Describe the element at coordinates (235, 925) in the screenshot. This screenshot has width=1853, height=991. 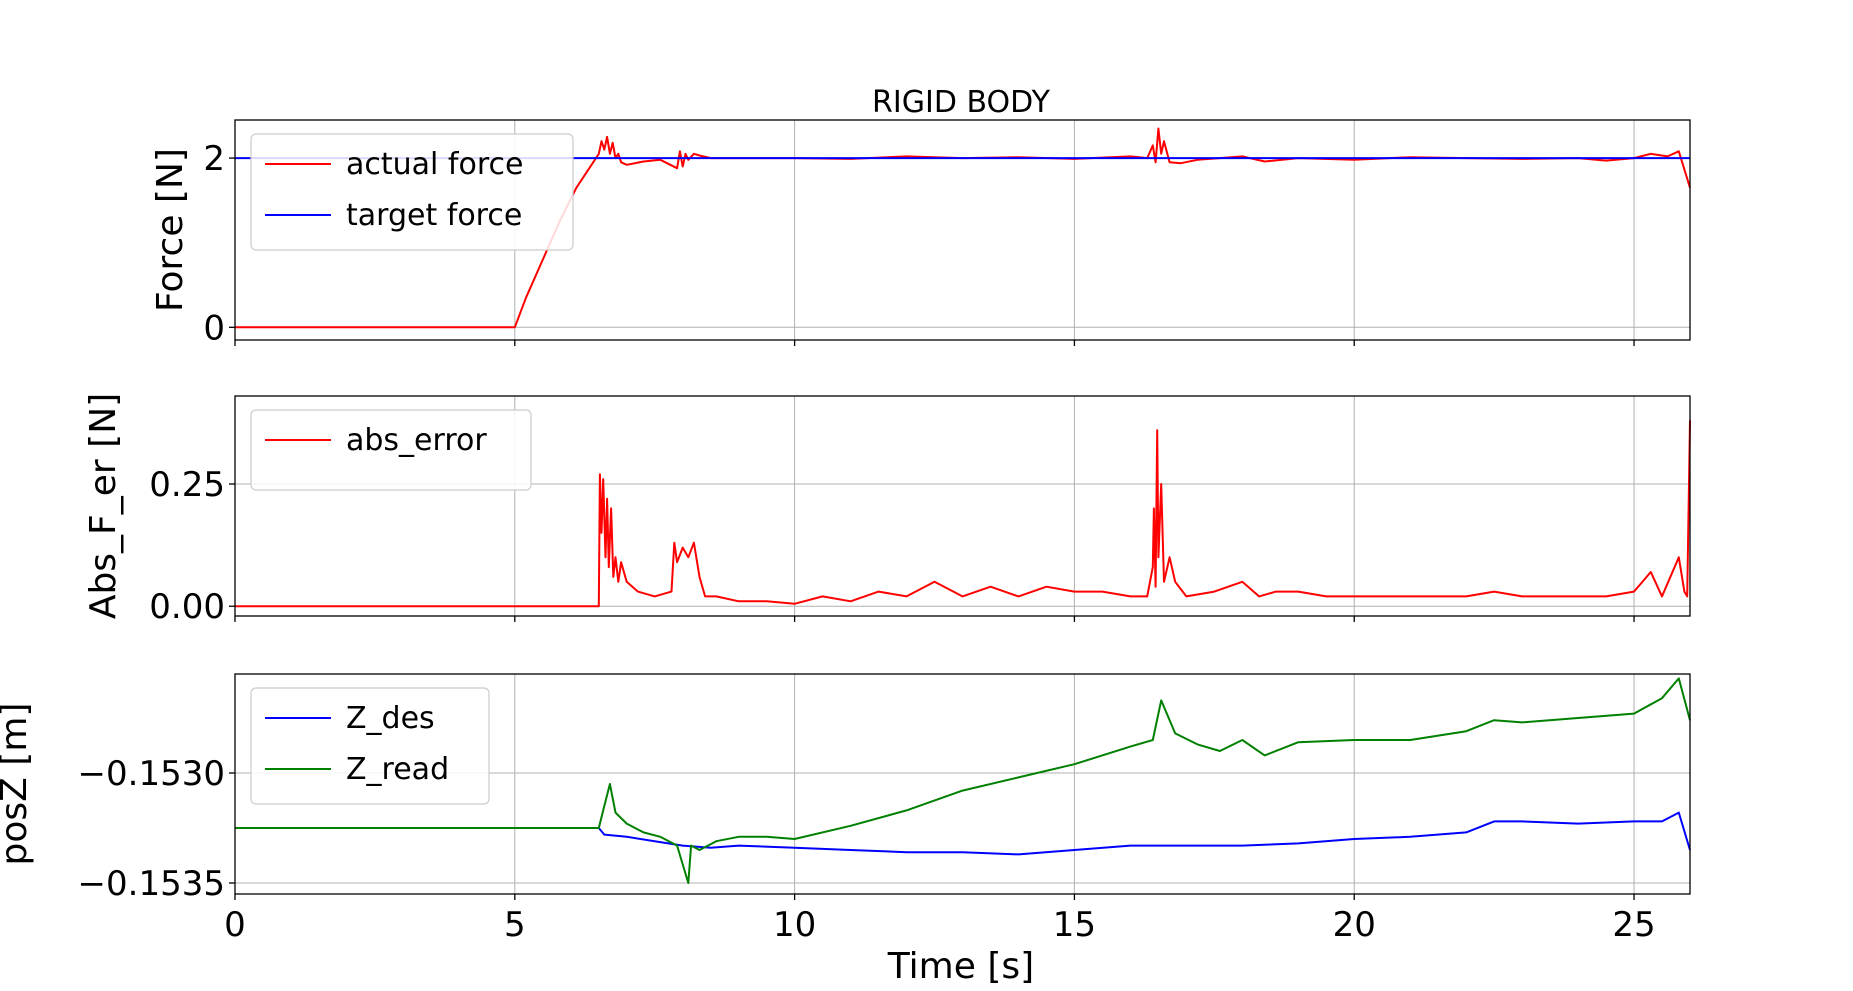
I see `x-tick-label: 0` at that location.